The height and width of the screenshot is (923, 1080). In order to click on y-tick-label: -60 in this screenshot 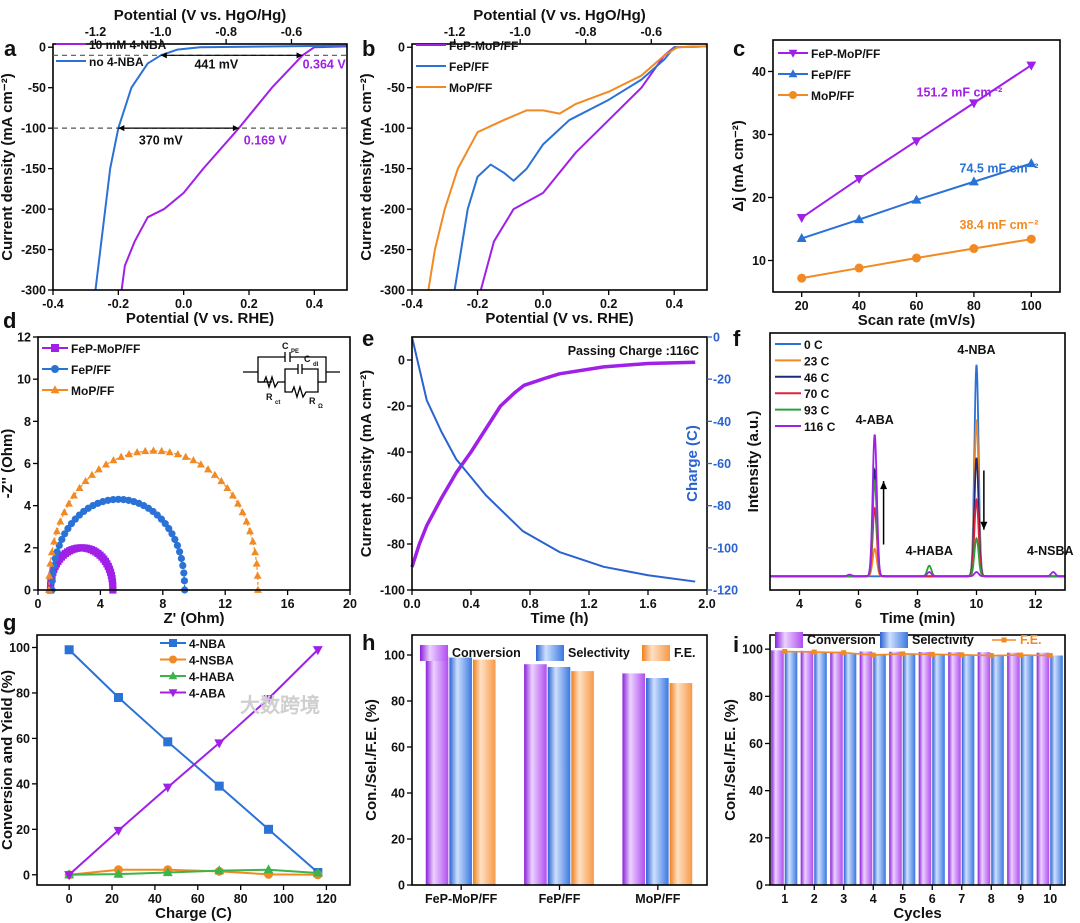, I will do `click(396, 499)`.